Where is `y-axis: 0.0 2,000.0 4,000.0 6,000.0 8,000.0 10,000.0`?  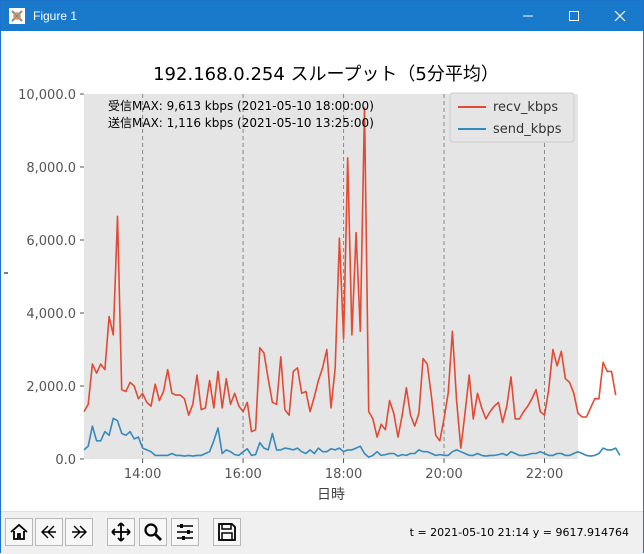 y-axis: 0.0 2,000.0 4,000.0 6,000.0 8,000.0 10,000.0 is located at coordinates (51, 278).